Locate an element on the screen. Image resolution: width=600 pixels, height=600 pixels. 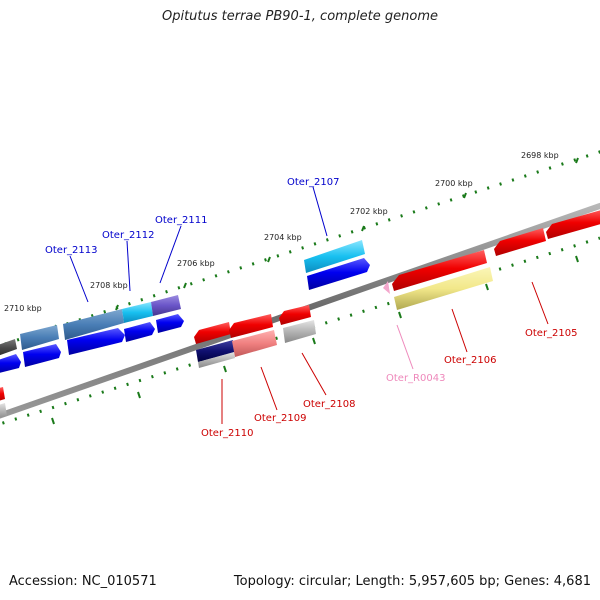
label-oter-2113: Oter_2113 is located at coordinates (71, 250).